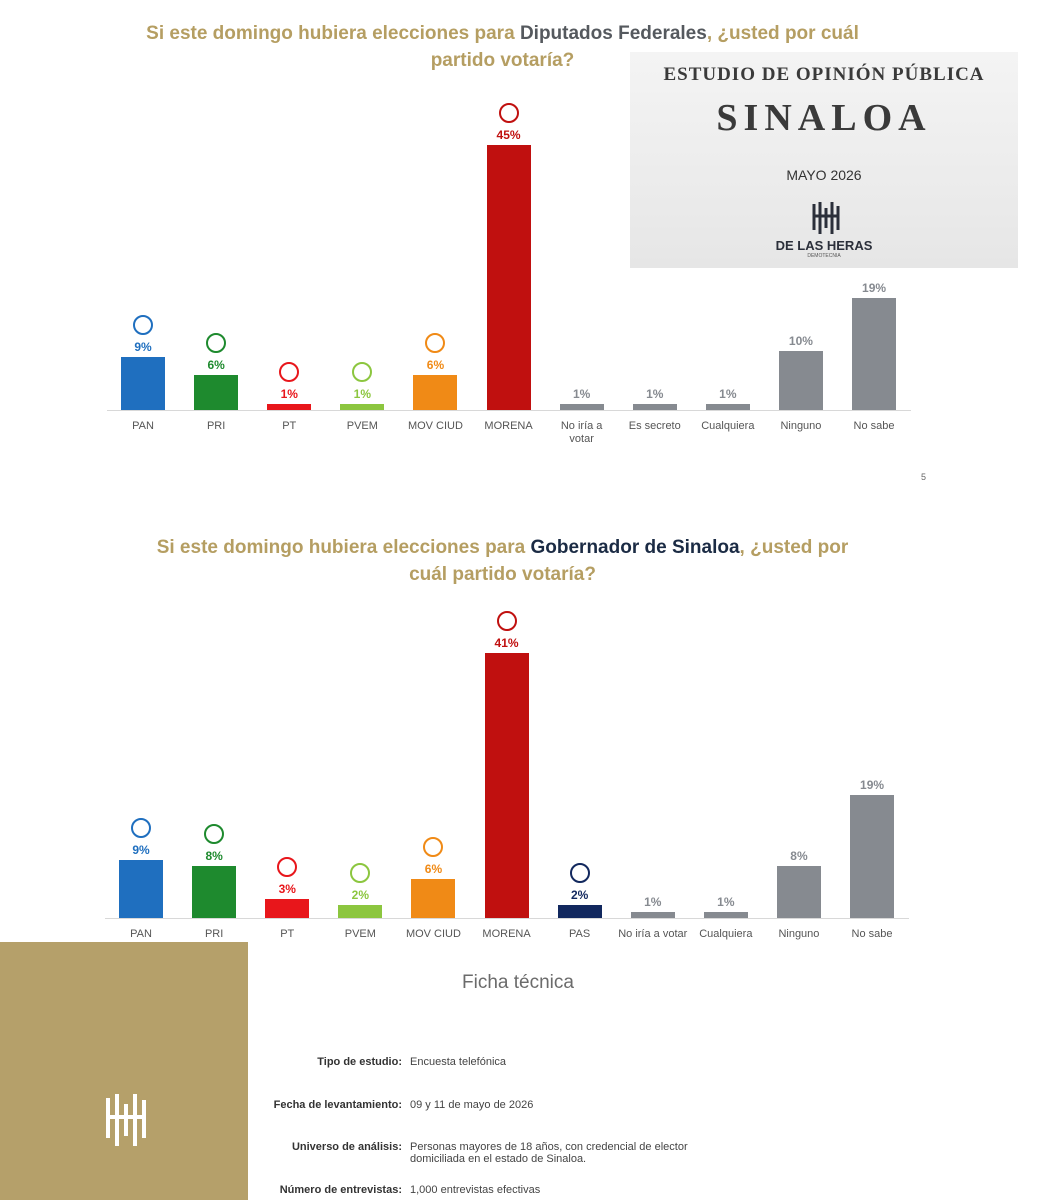 The height and width of the screenshot is (1200, 1044). I want to click on ficha-title: Ficha técnica, so click(518, 982).